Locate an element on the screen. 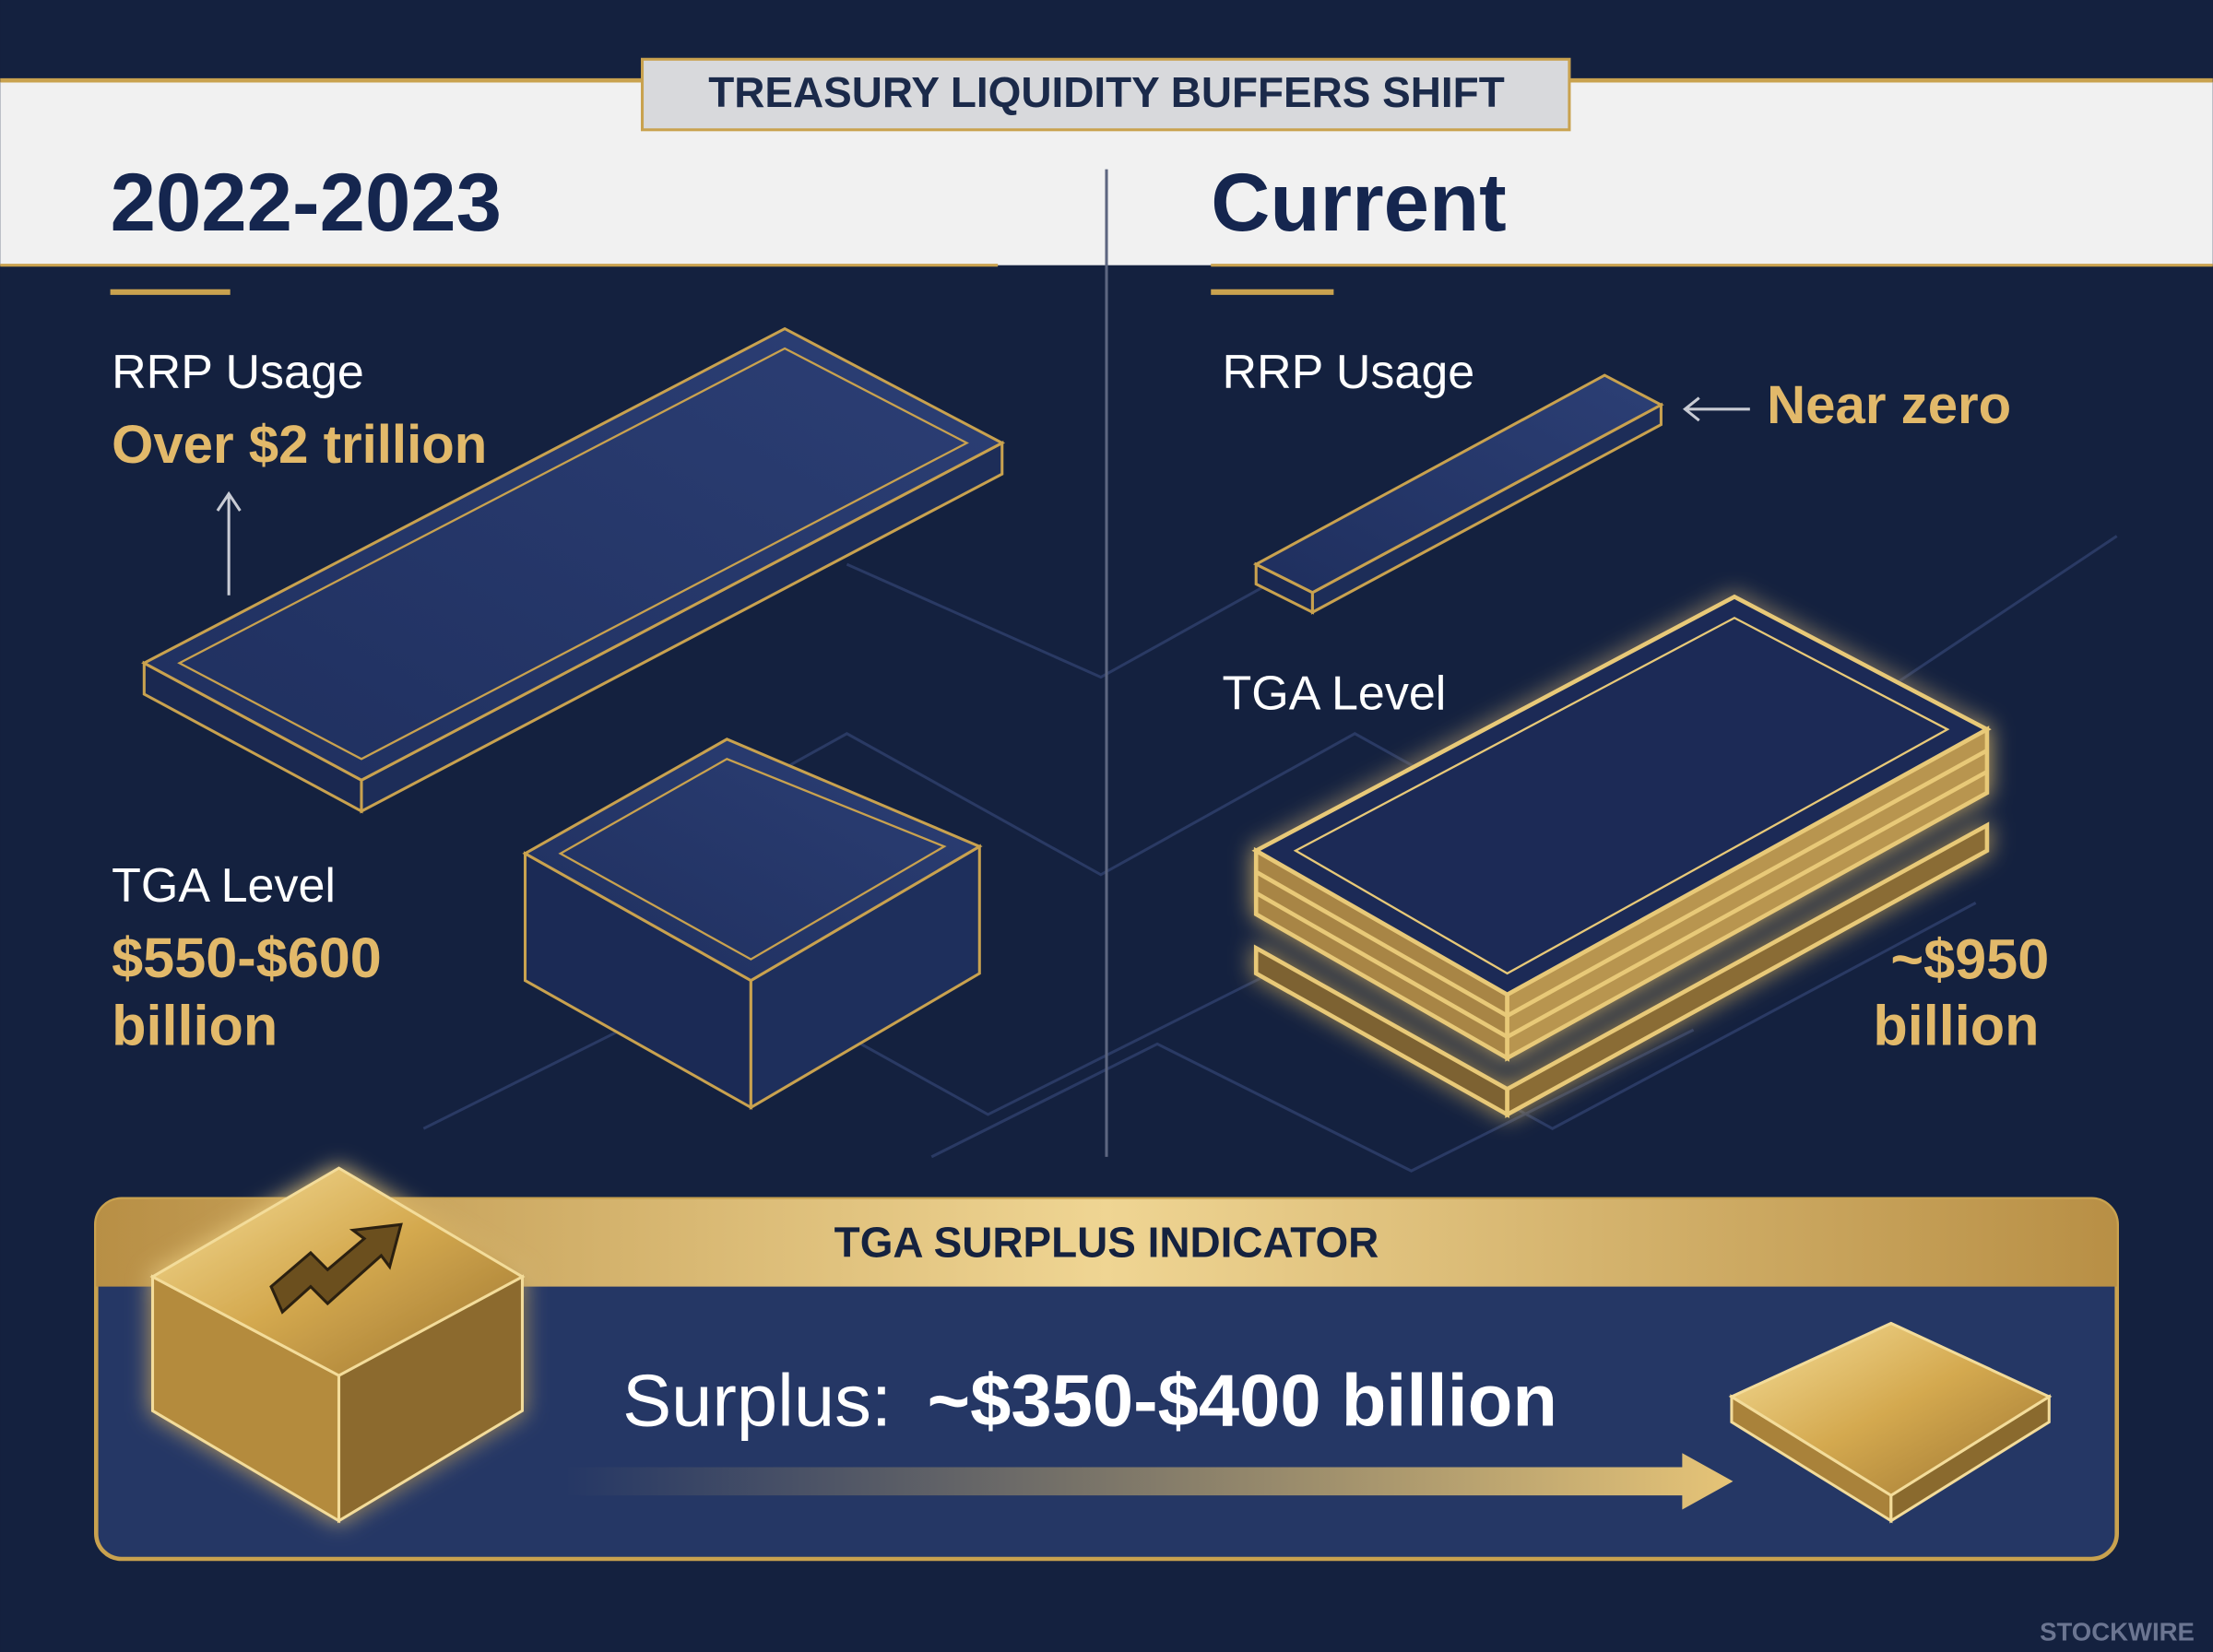  decor-rect is located at coordinates (1105, 94).